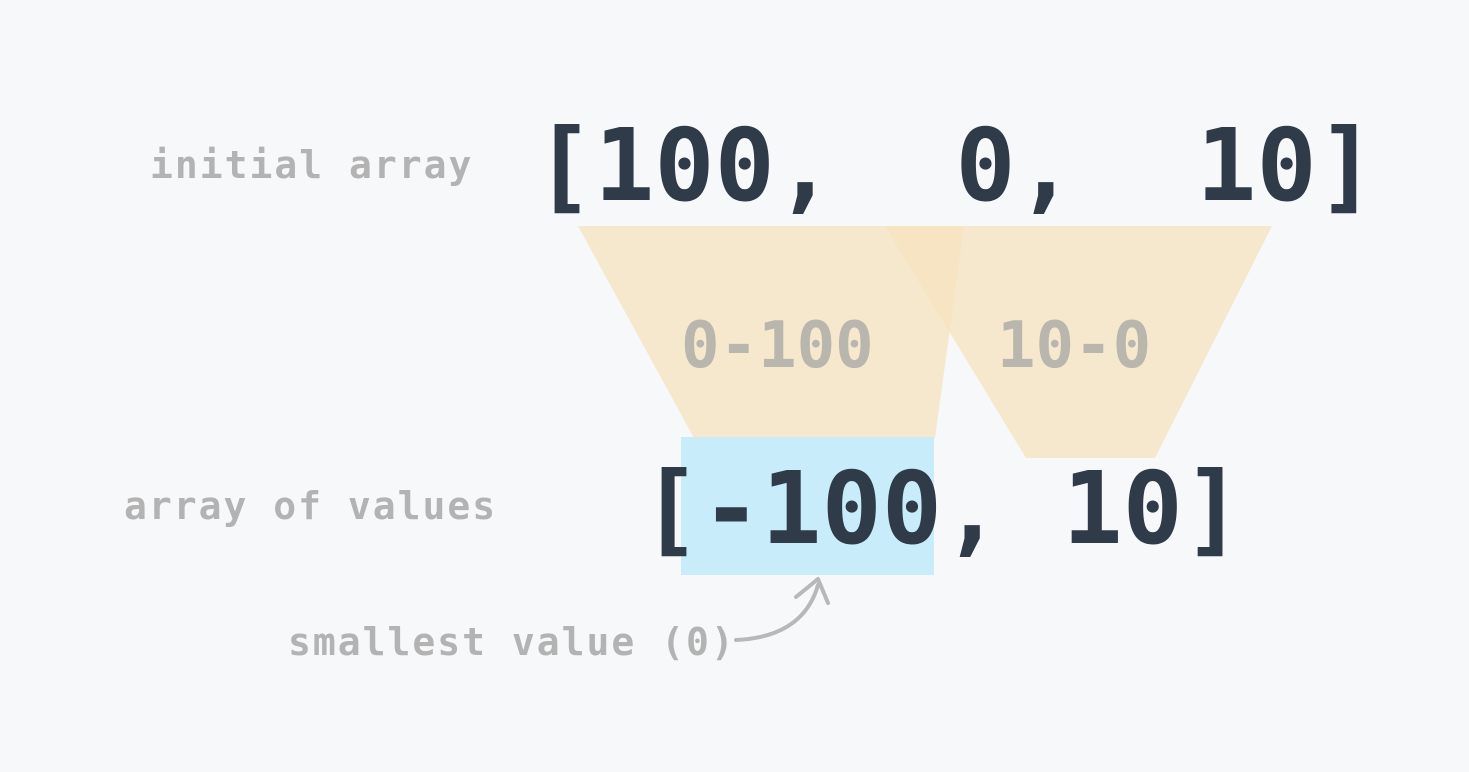 This screenshot has height=772, width=1469. What do you see at coordinates (312, 165) in the screenshot?
I see `initial-array-label: initial array` at bounding box center [312, 165].